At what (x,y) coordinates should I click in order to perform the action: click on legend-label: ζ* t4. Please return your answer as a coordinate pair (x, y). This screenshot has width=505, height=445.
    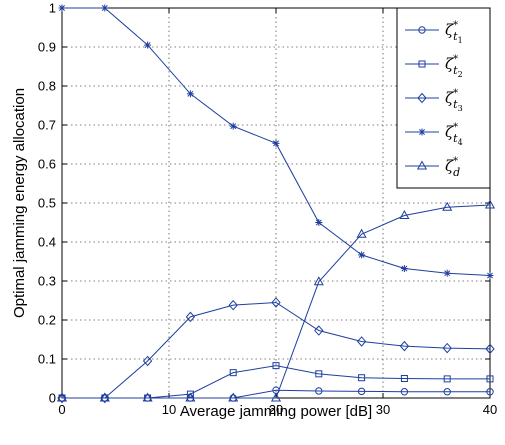
    Looking at the image, I should click on (454, 134).